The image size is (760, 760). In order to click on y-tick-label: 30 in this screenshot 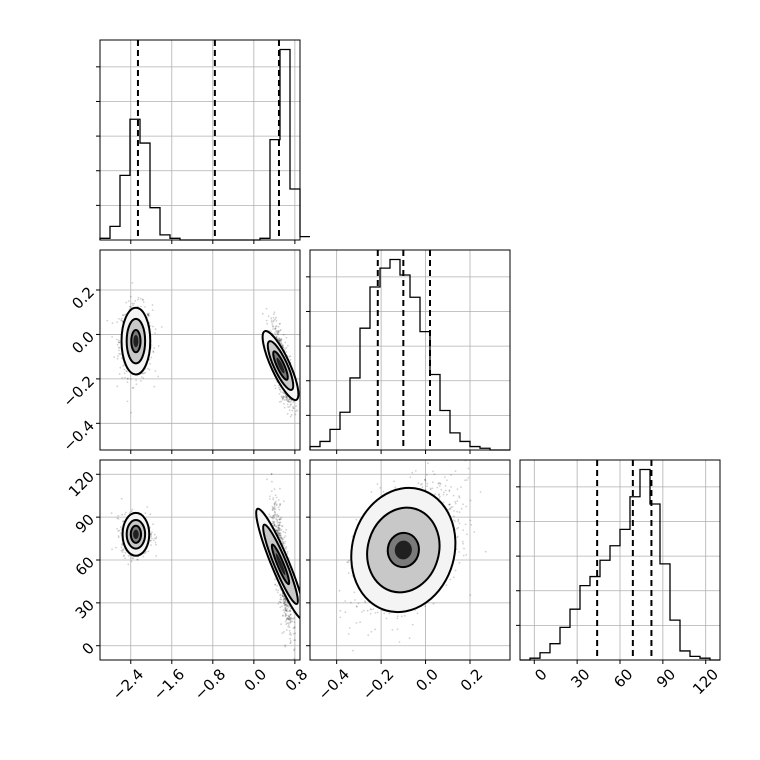, I will do `click(85, 609)`.